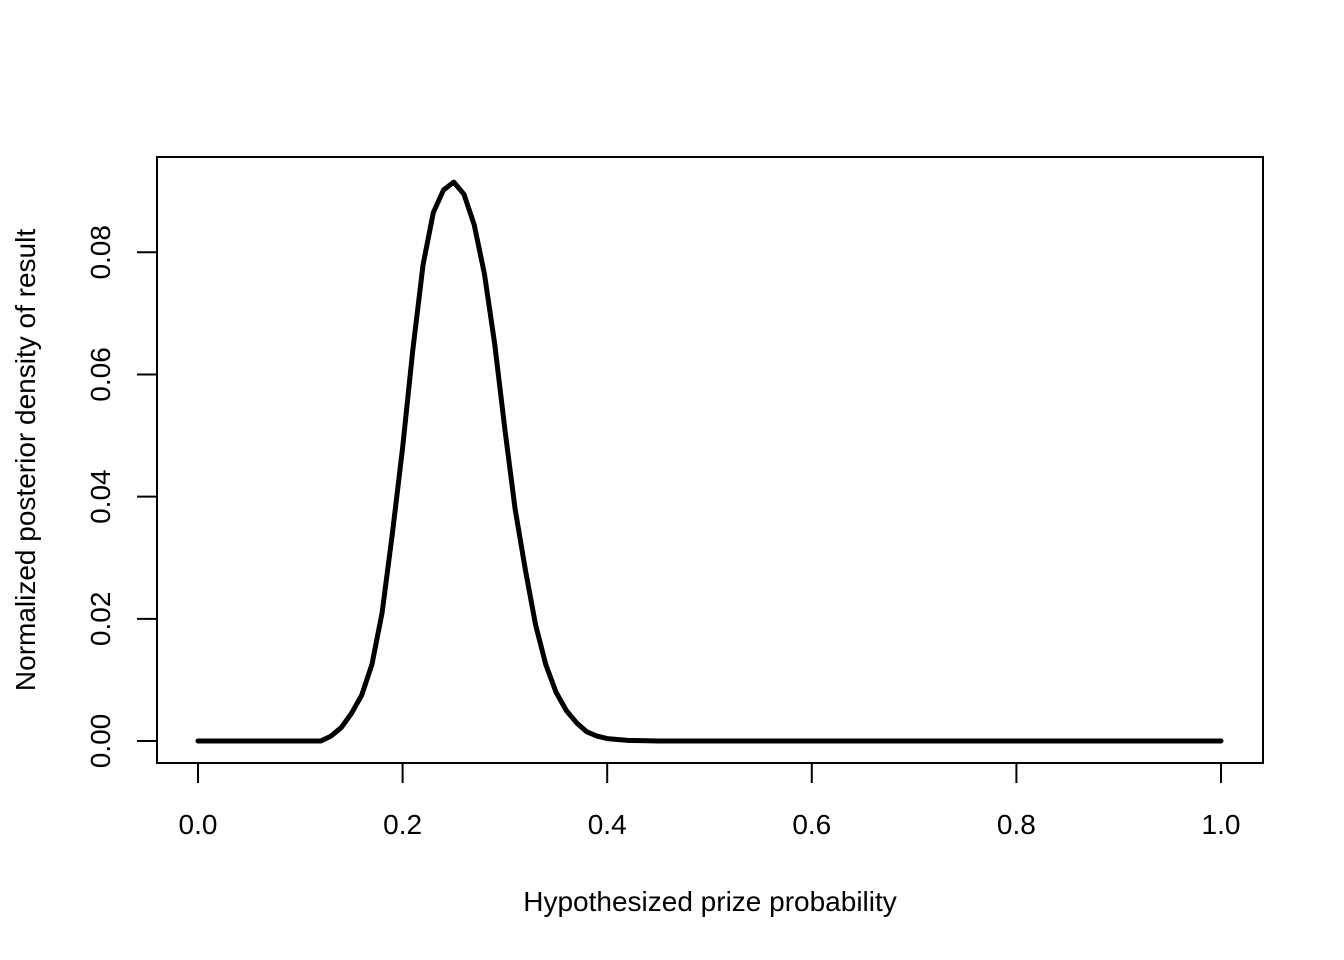  I want to click on y-tick-label: 0.08, so click(100, 252).